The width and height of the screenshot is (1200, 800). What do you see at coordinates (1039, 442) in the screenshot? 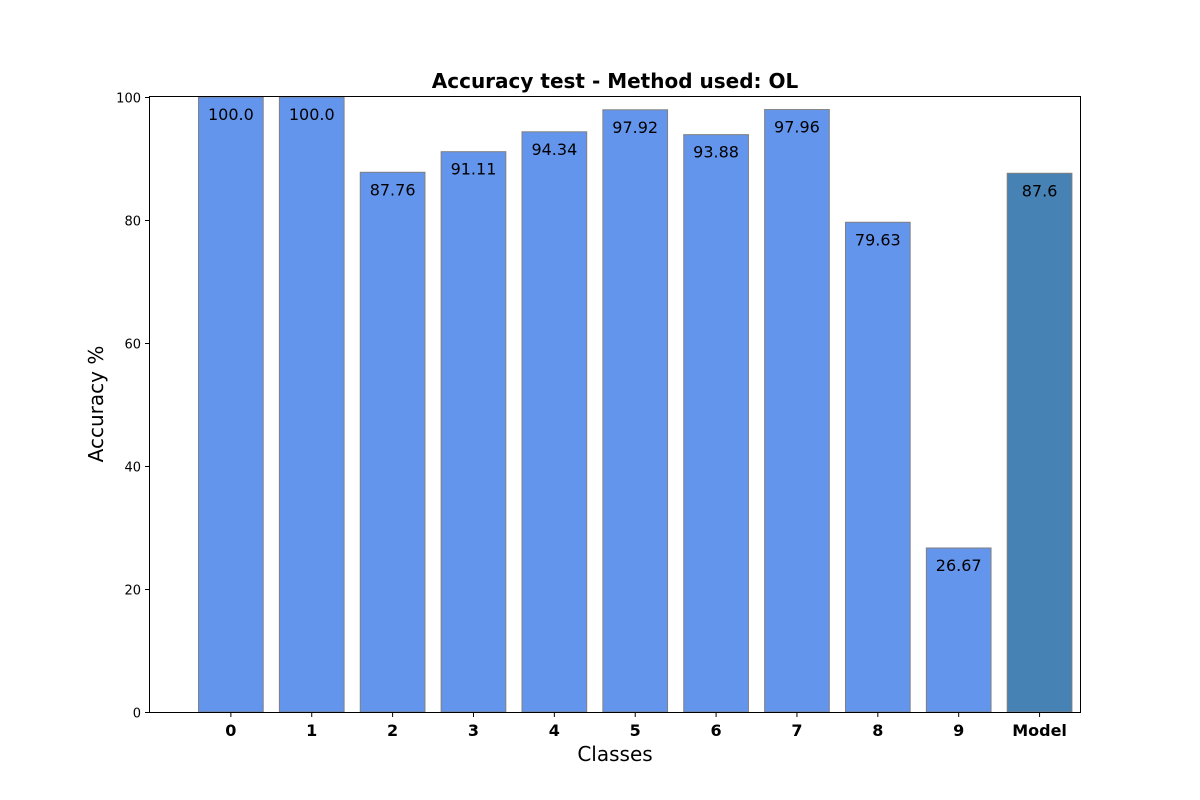
I see `bar-model` at bounding box center [1039, 442].